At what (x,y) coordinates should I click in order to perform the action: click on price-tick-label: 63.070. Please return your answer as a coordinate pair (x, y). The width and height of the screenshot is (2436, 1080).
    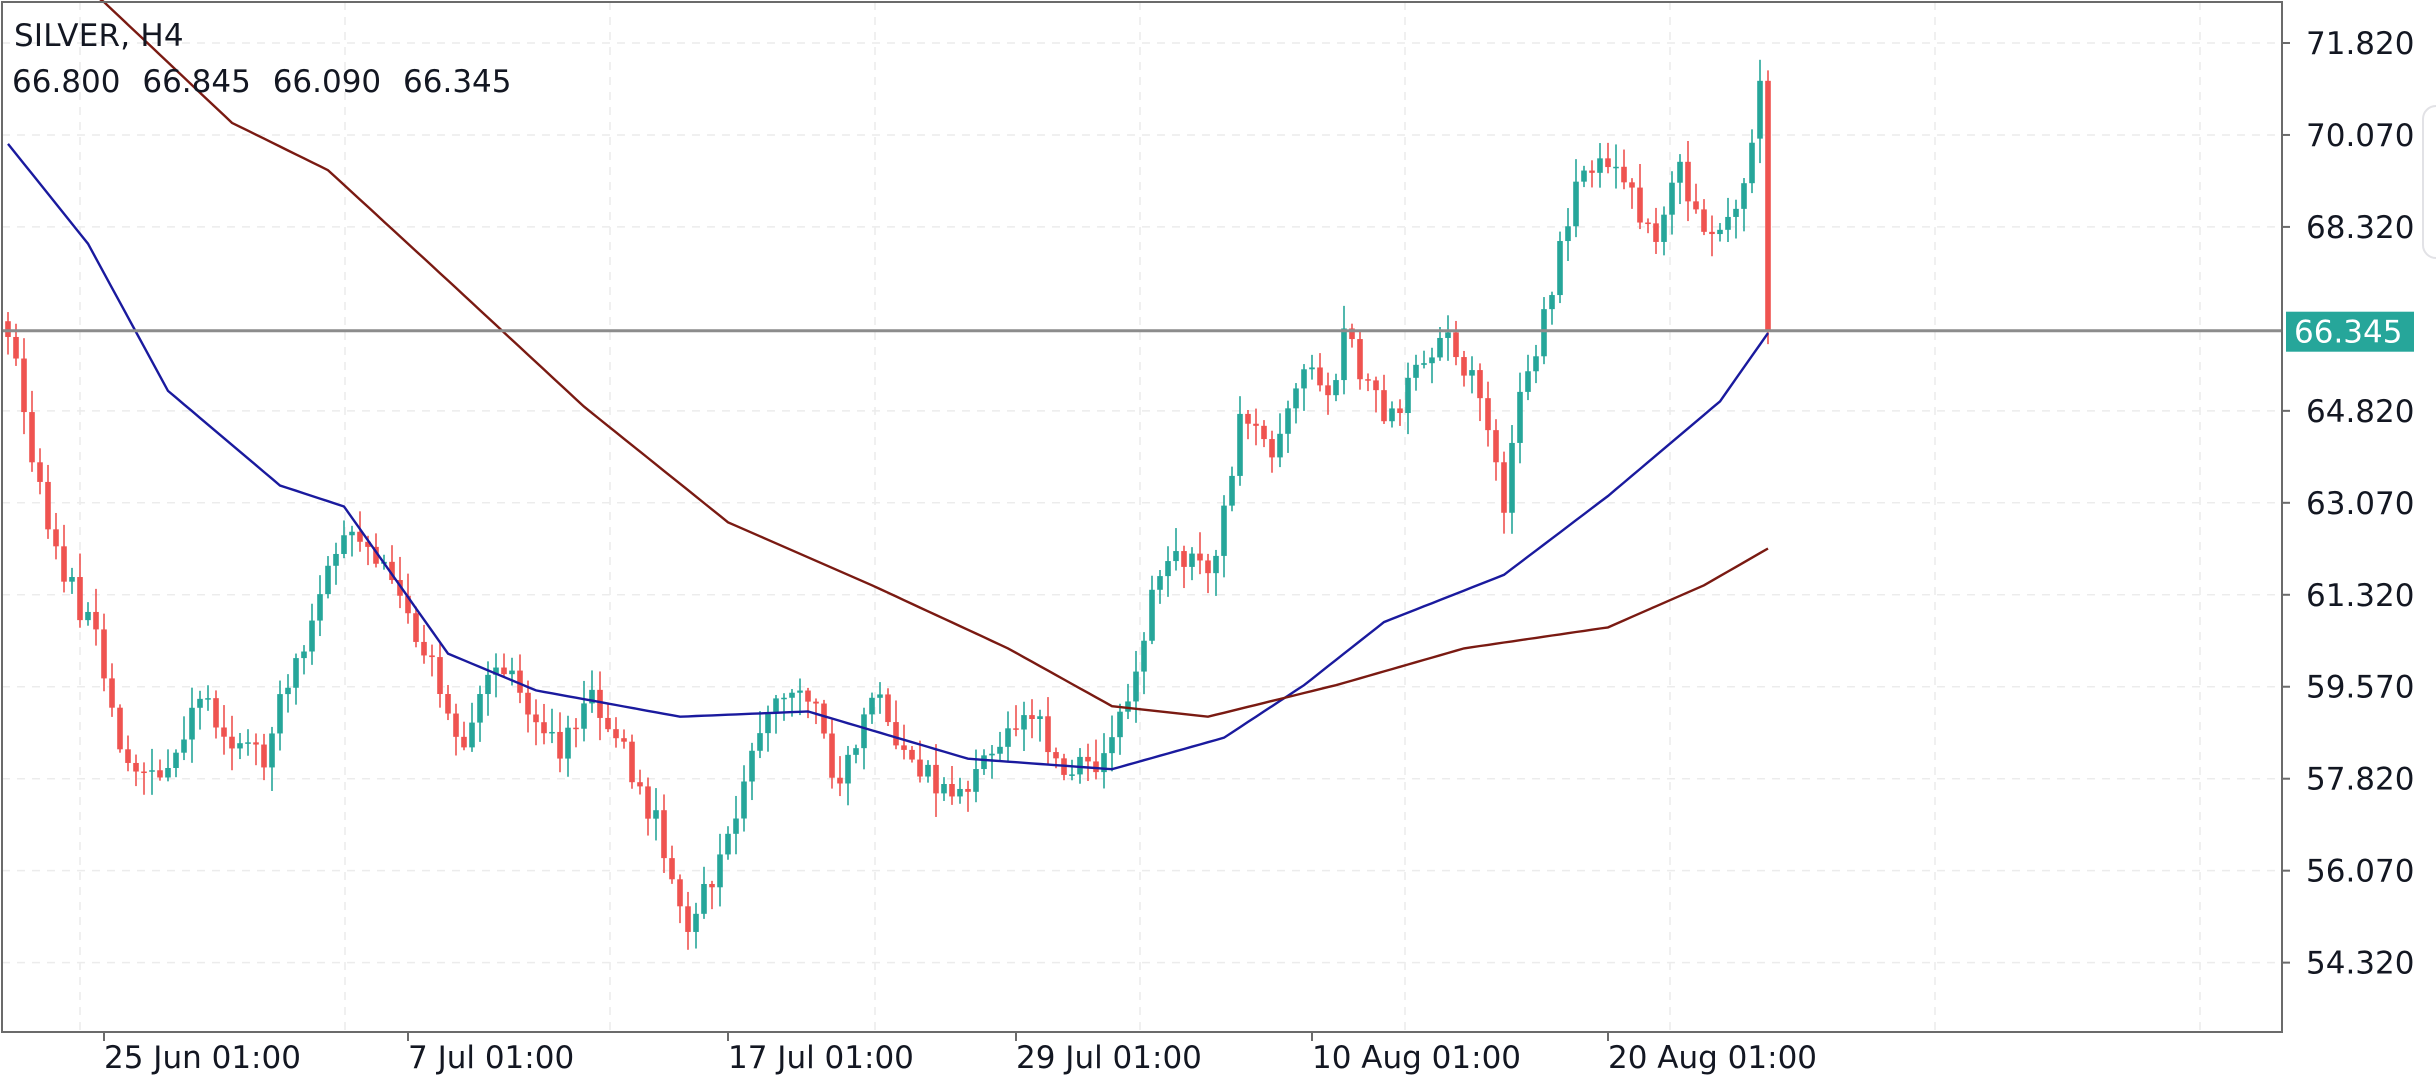
    Looking at the image, I should click on (2360, 504).